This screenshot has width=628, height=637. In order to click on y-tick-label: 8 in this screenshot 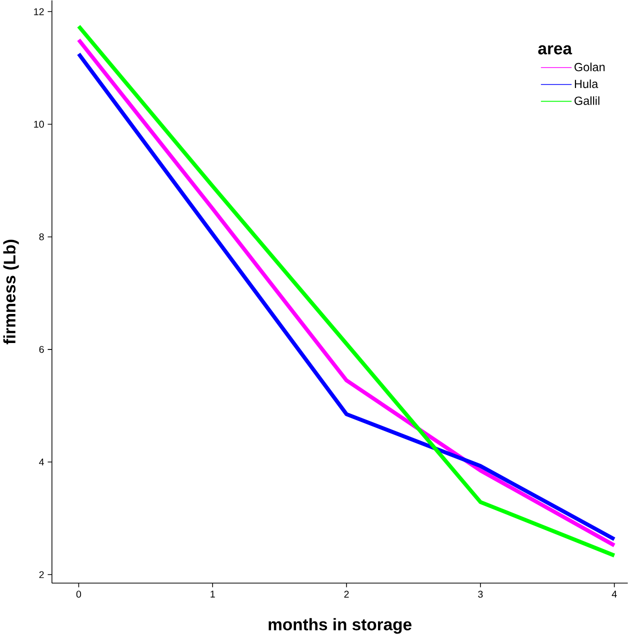, I will do `click(41, 236)`.